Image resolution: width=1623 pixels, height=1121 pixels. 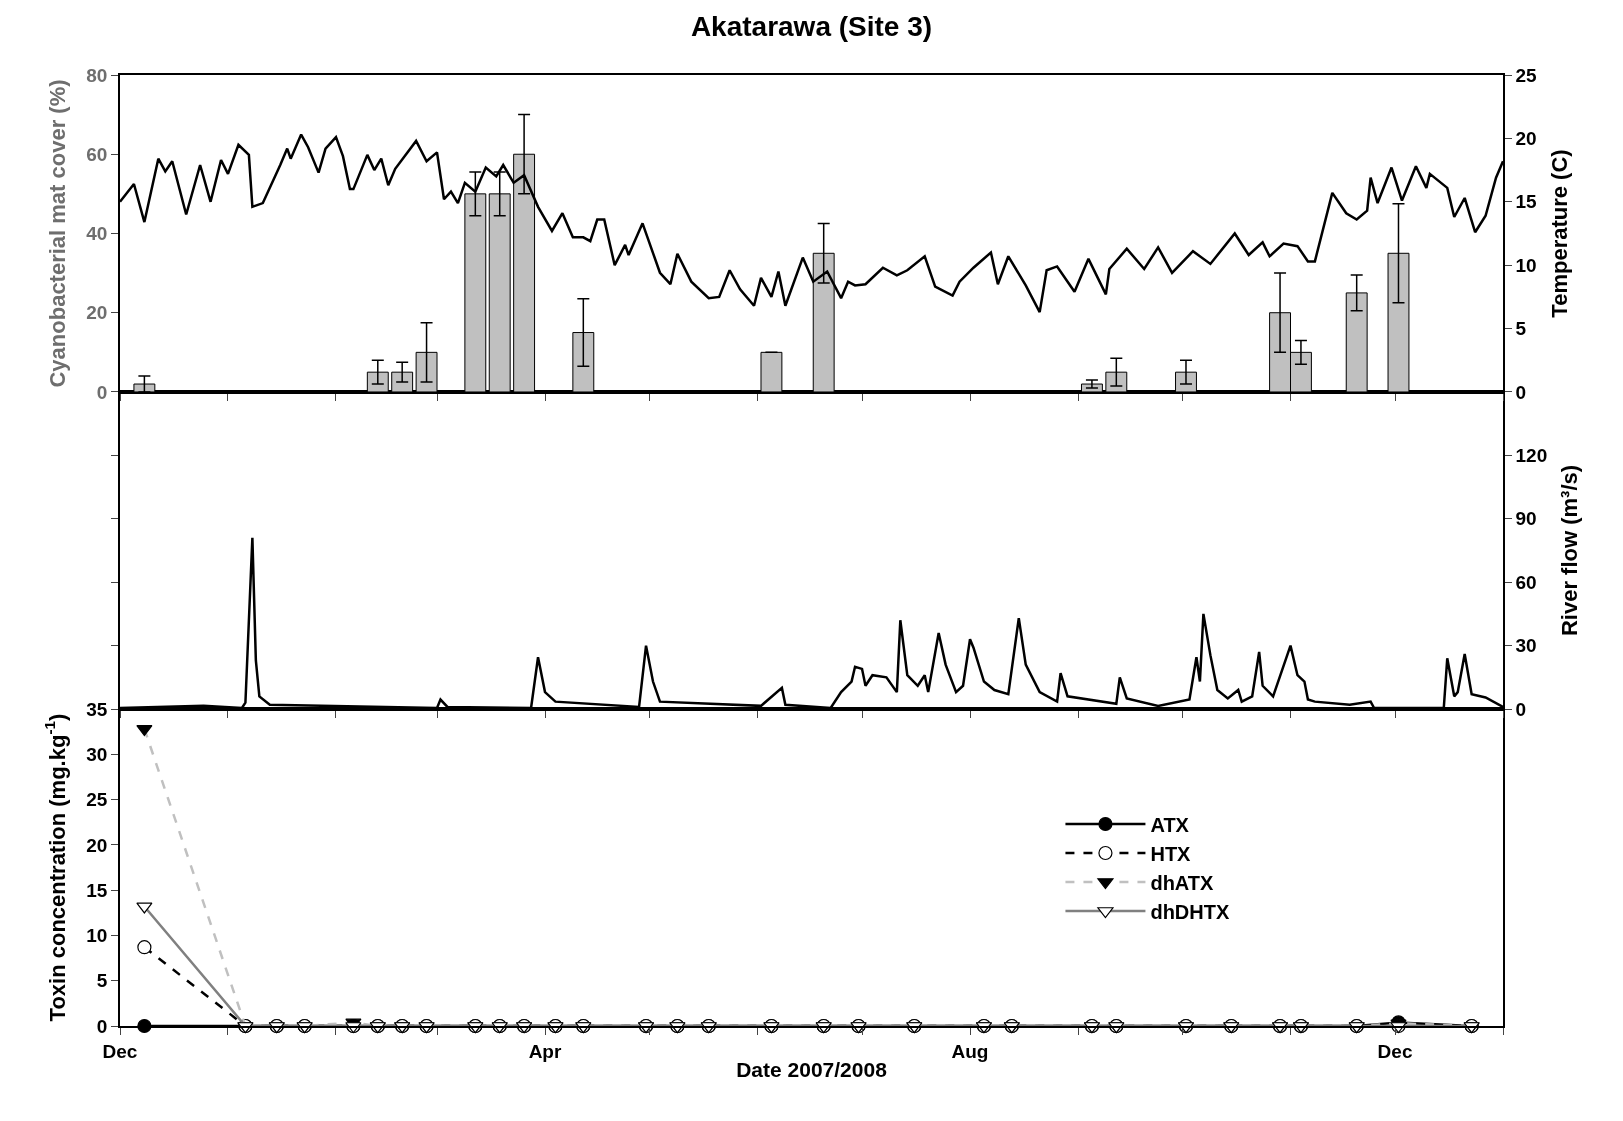 What do you see at coordinates (1569, 550) in the screenshot?
I see `y2-axis-title: River flow (m³/s)` at bounding box center [1569, 550].